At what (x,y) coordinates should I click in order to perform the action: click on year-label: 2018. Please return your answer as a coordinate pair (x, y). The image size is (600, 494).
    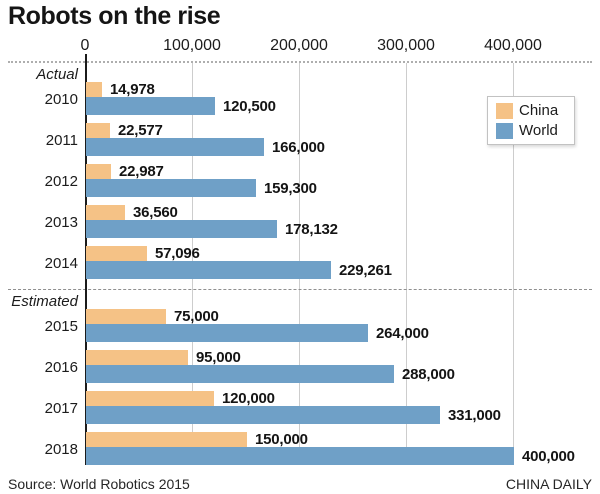
    Looking at the image, I should click on (61, 449).